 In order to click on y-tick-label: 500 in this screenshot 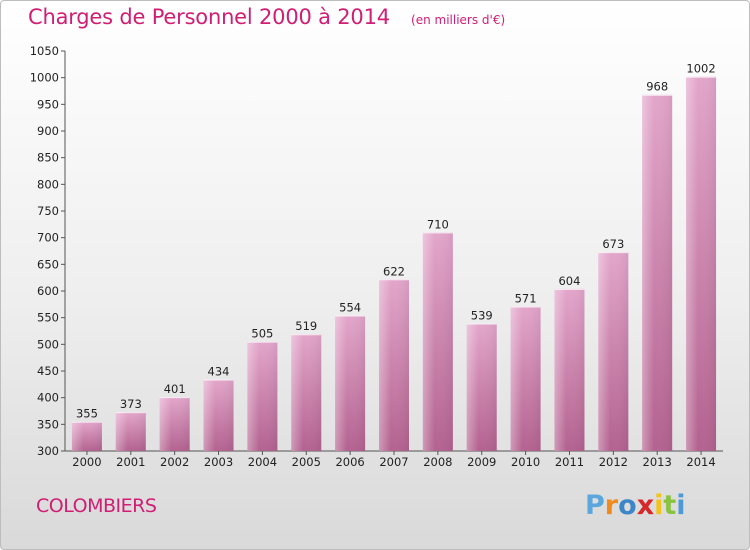, I will do `click(48, 344)`.